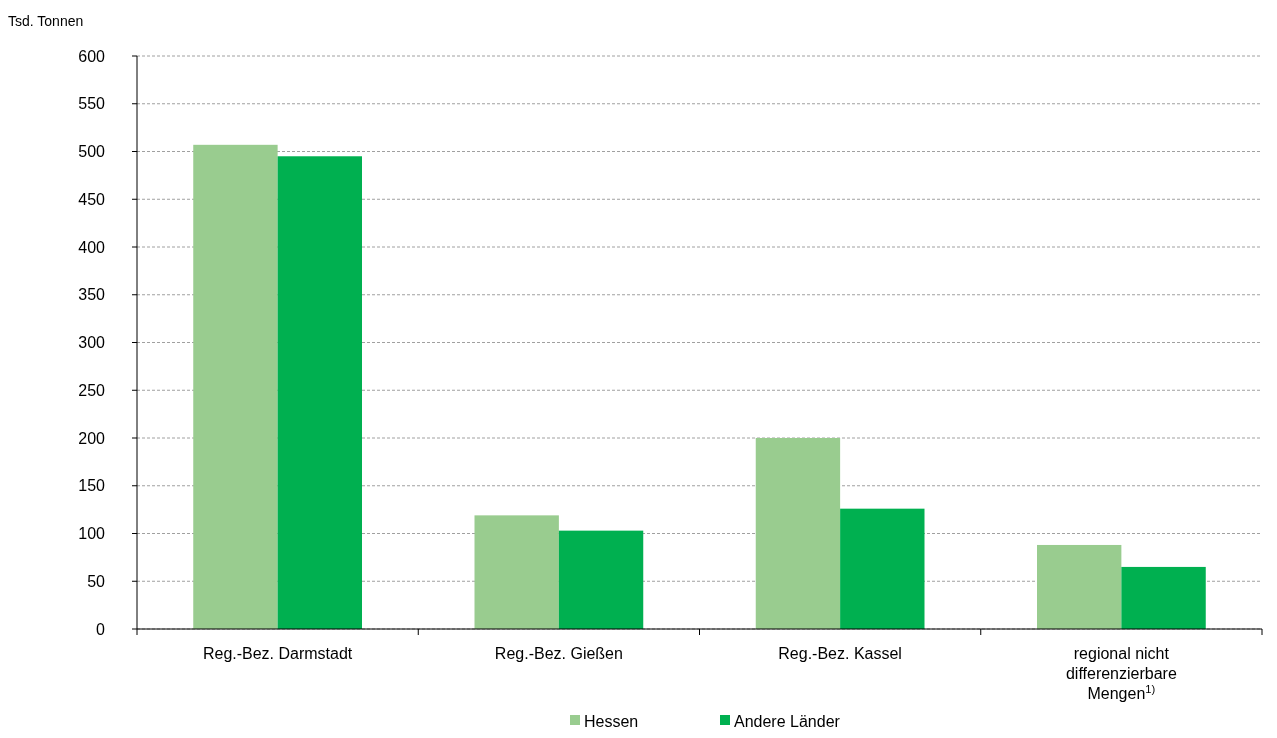  What do you see at coordinates (92, 438) in the screenshot?
I see `y-tick-label: 200` at bounding box center [92, 438].